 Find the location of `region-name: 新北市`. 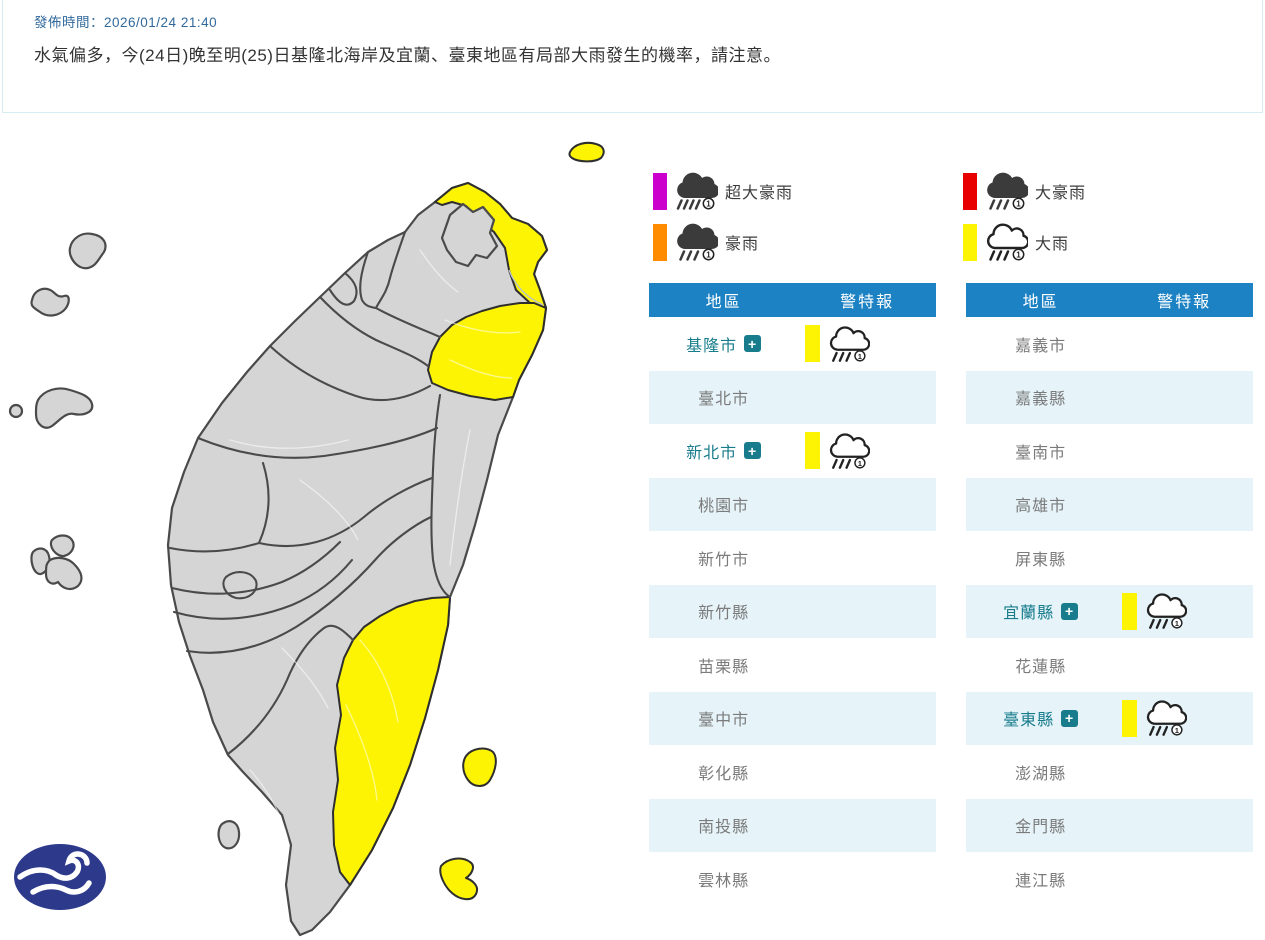

region-name: 新北市 is located at coordinates (712, 453).